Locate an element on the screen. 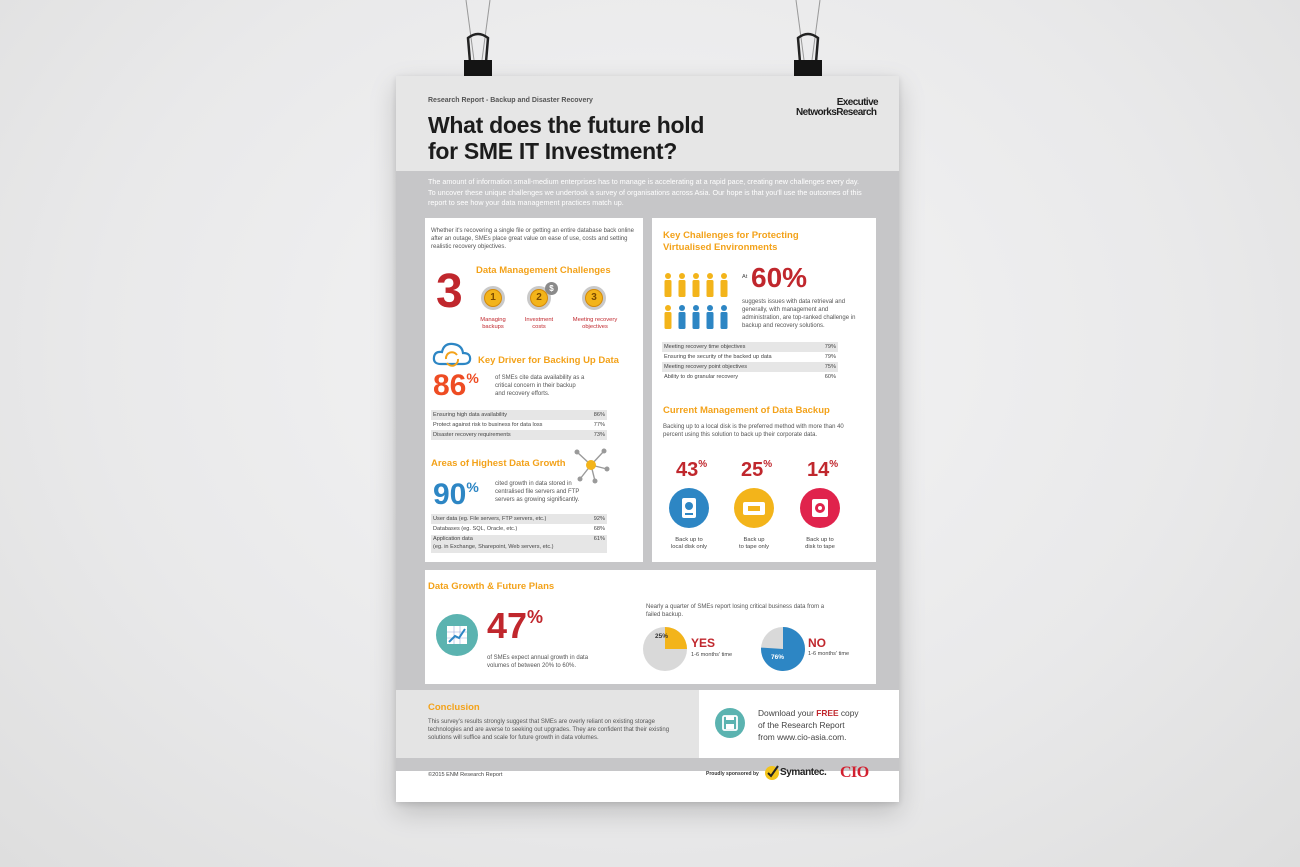 Image resolution: width=1300 pixels, height=867 pixels. mgmt-item-3-value: 14% is located at coordinates (823, 470).